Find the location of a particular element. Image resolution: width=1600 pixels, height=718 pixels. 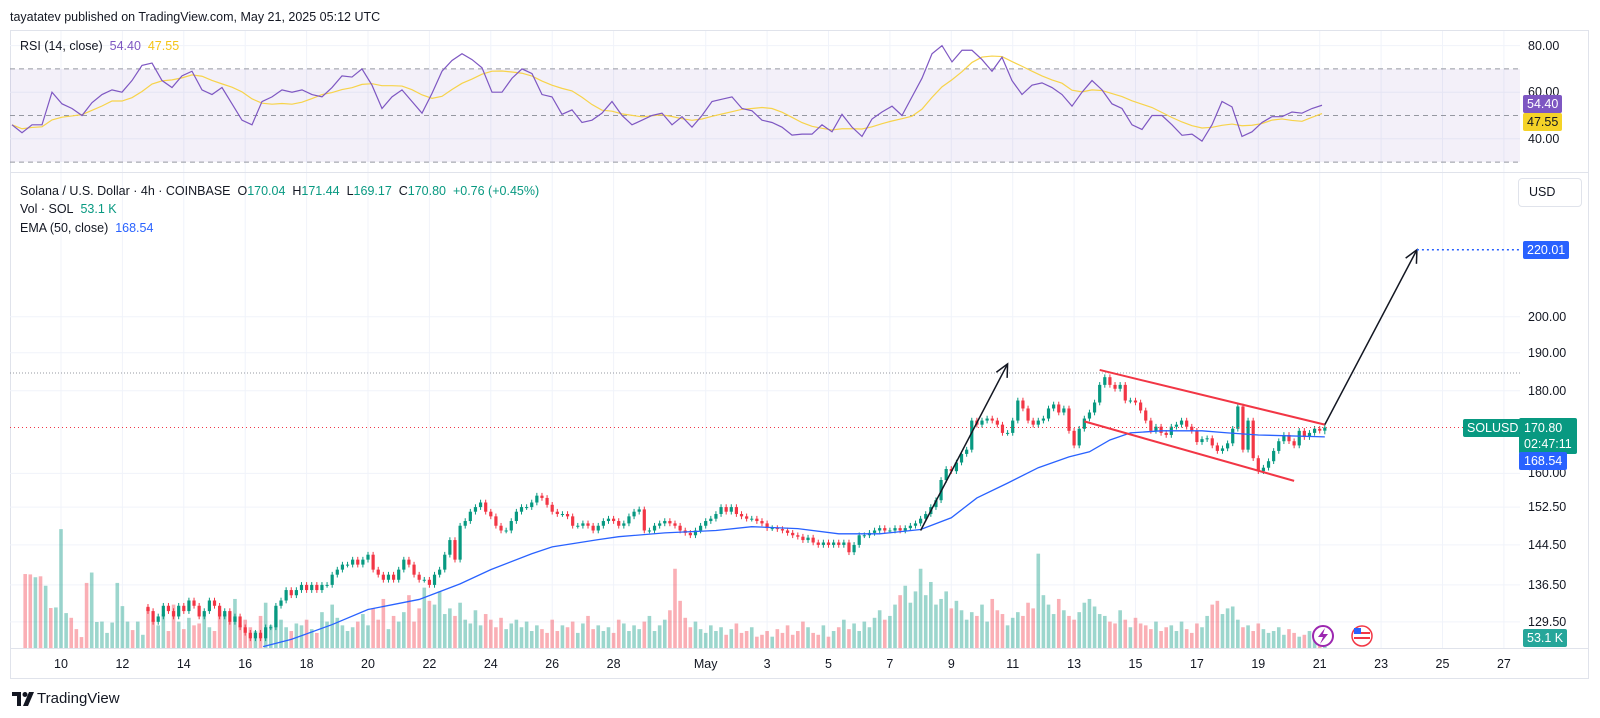

time-tick-label: 17 is located at coordinates (1196, 664).